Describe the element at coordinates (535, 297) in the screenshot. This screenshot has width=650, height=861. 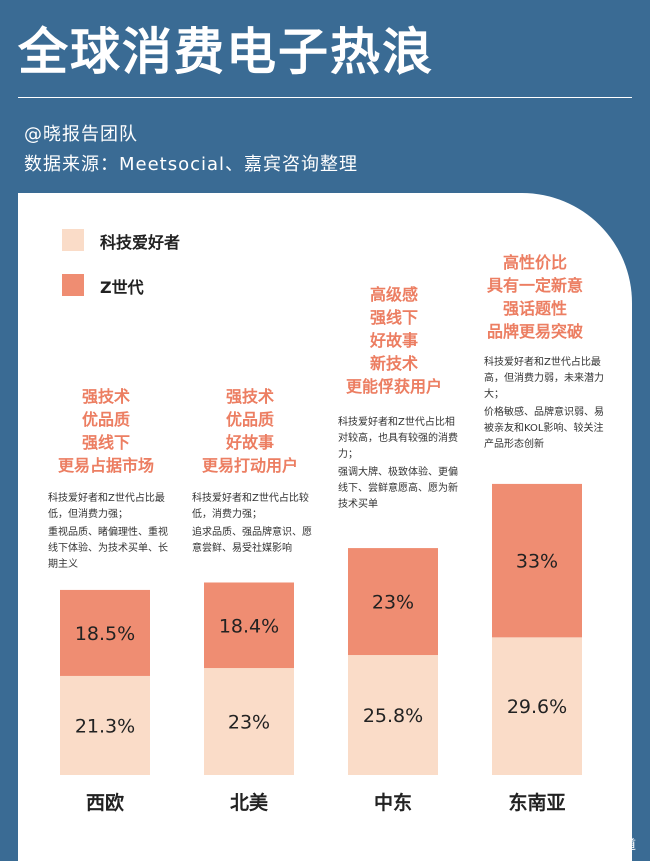
I see `highlight-block-southeast-asia: 高性价比 具有一定新意 强话题性 品牌更易突破` at that location.